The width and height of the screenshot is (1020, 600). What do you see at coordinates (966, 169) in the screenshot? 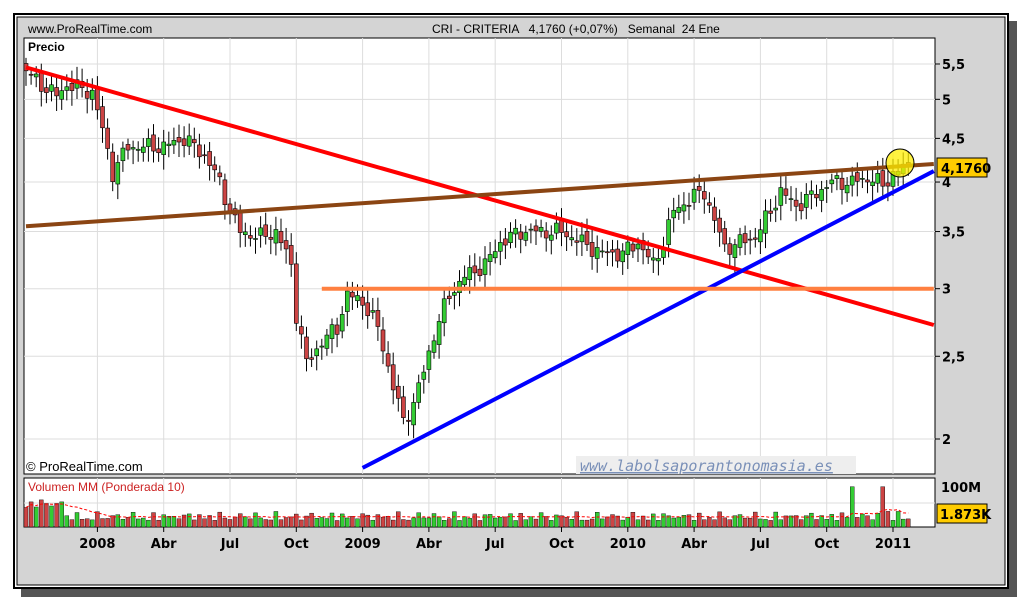
I see `last-price-label: 4,1760` at bounding box center [966, 169].